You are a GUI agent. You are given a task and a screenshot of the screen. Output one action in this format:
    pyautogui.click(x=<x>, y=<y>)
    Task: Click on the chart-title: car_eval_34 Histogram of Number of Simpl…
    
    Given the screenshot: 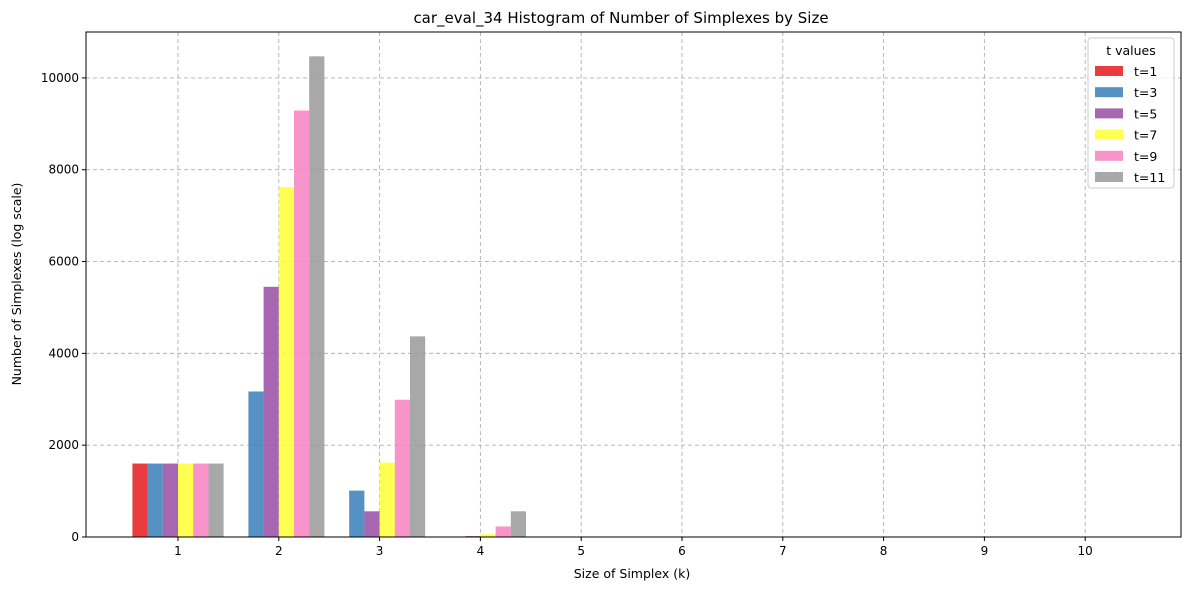 What is the action you would take?
    pyautogui.click(x=620, y=18)
    